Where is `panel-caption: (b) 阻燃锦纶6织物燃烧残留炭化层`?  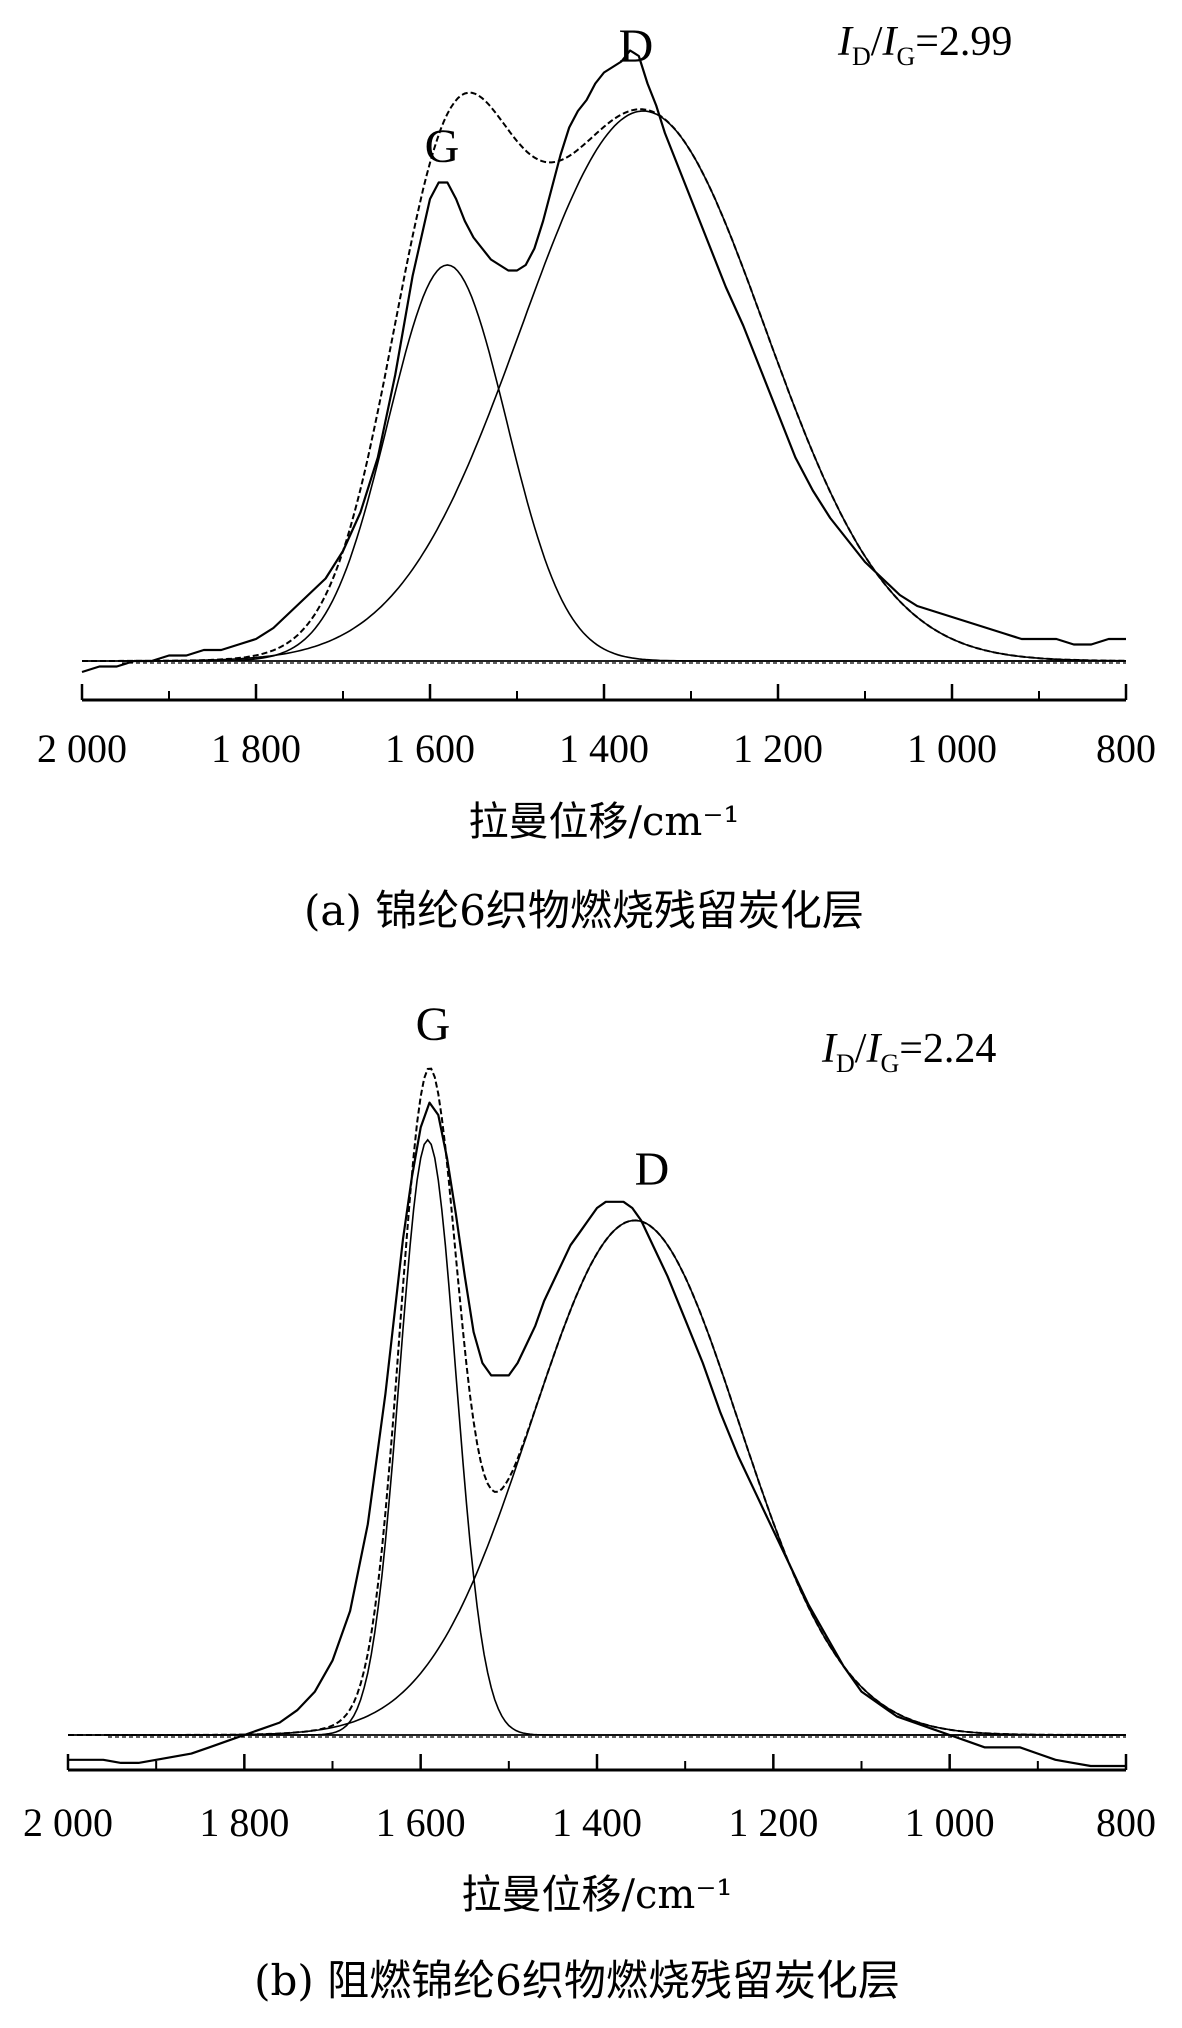 panel-caption: (b) 阻燃锦纶6织物燃烧残留炭化层 is located at coordinates (577, 1980).